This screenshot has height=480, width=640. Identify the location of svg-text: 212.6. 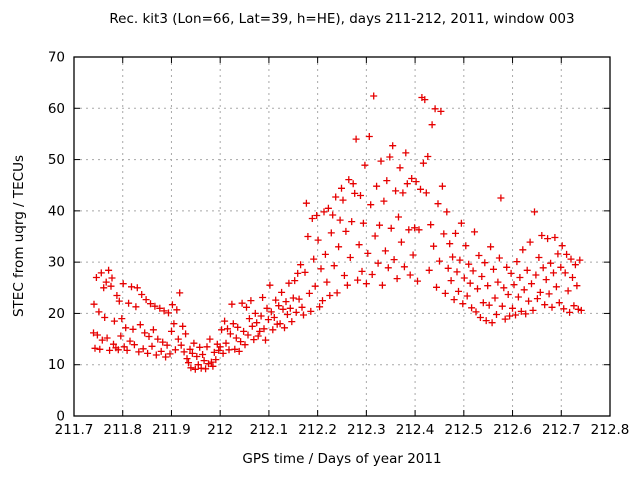
(512, 430).